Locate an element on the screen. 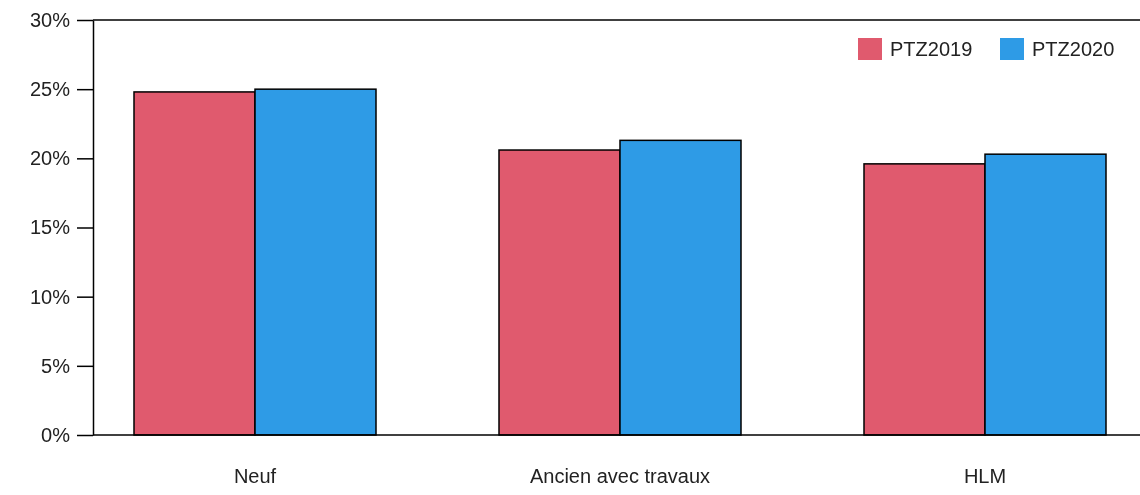 This screenshot has width=1140, height=495. x-tick-label: HLM is located at coordinates (985, 476).